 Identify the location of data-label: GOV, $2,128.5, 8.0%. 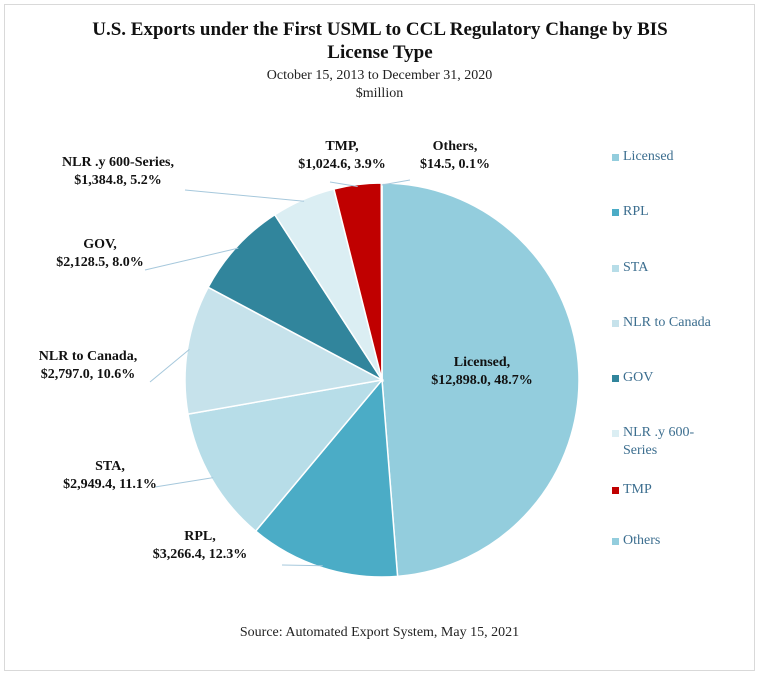
(100, 253).